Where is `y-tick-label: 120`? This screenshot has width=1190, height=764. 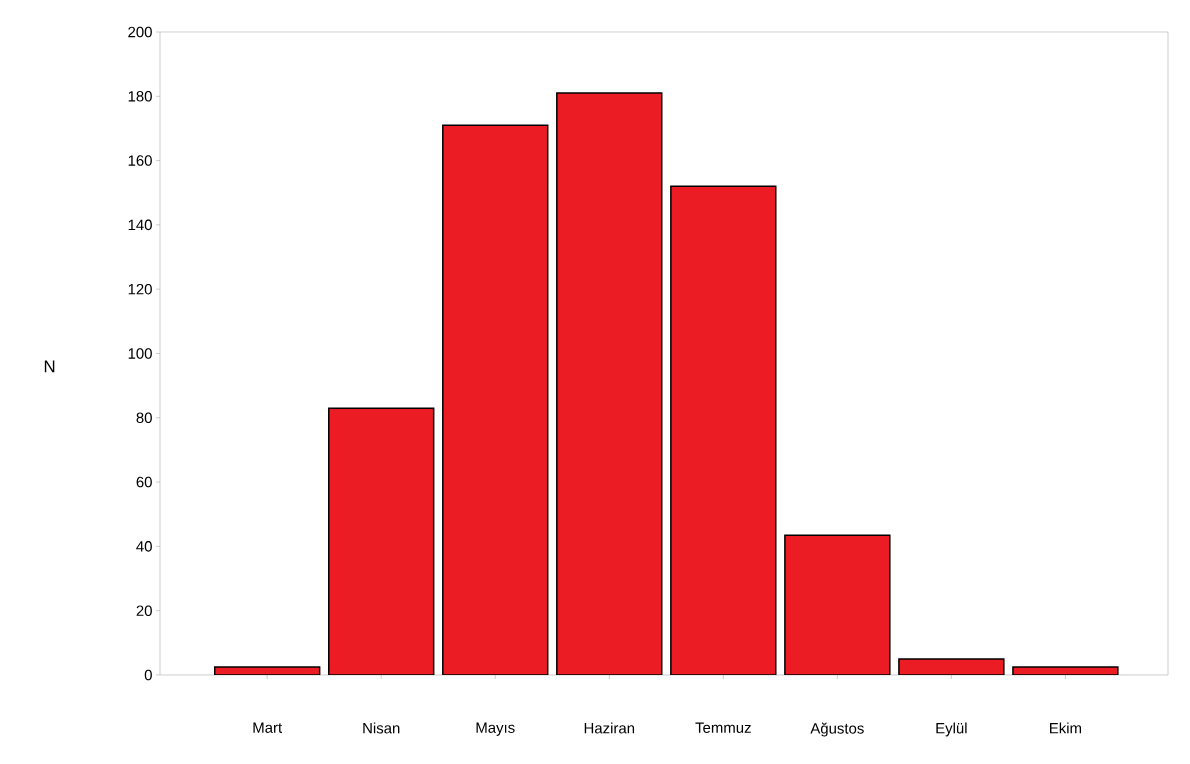
y-tick-label: 120 is located at coordinates (140, 289).